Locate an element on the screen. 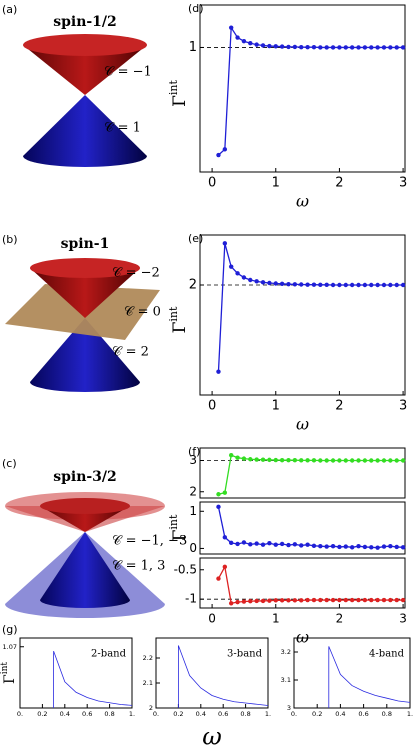  panel-title: spin-1/2 is located at coordinates (85, 22).